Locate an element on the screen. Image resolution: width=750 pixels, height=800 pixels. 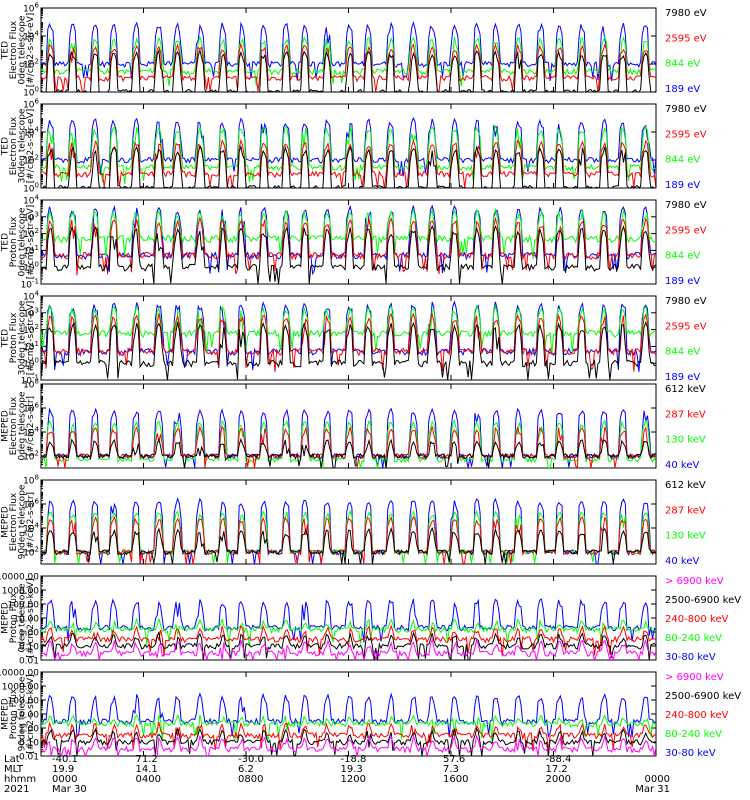
y-tick-label: 0.10 is located at coordinates (29, 744).